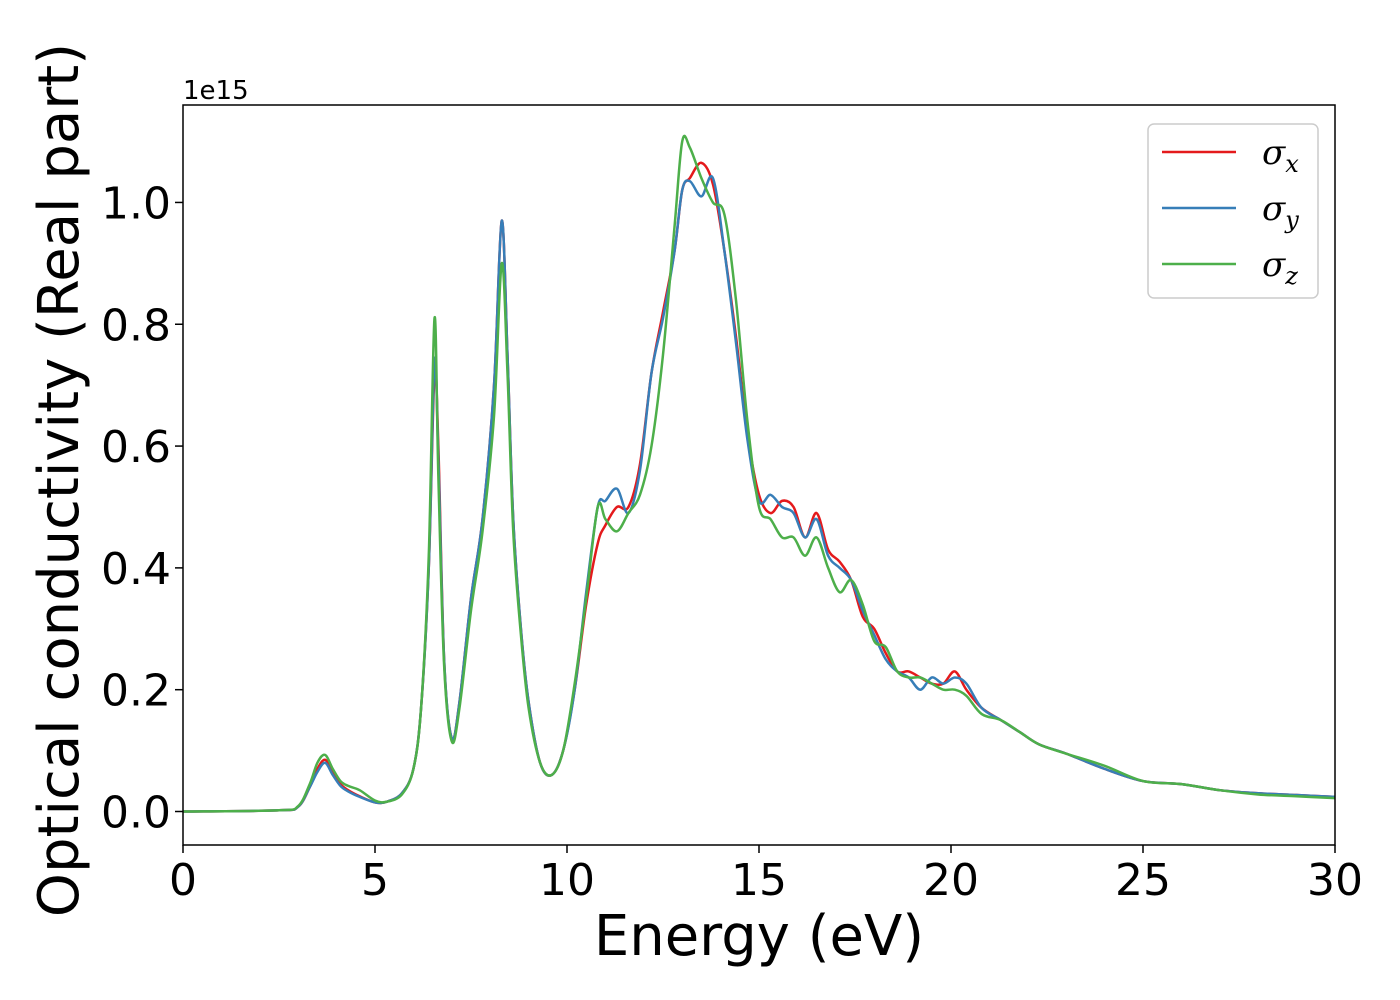 This screenshot has width=1400, height=1000. What do you see at coordinates (1335, 880) in the screenshot?
I see `x-tick-label: 30` at bounding box center [1335, 880].